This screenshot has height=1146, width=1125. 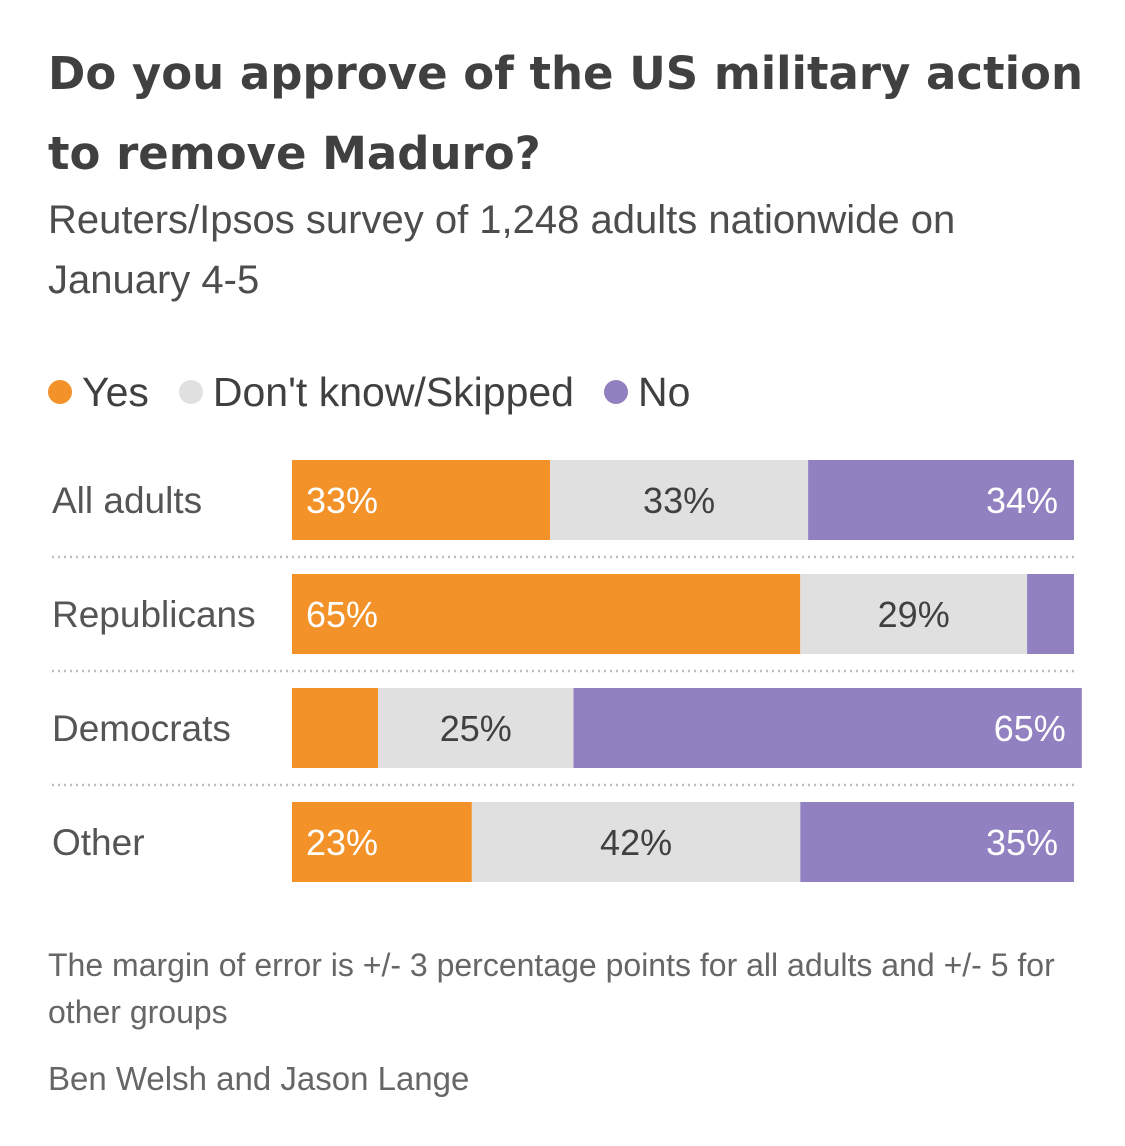 I want to click on data-label-all-adults-don-t-know-skipped: 33%, so click(x=679, y=500).